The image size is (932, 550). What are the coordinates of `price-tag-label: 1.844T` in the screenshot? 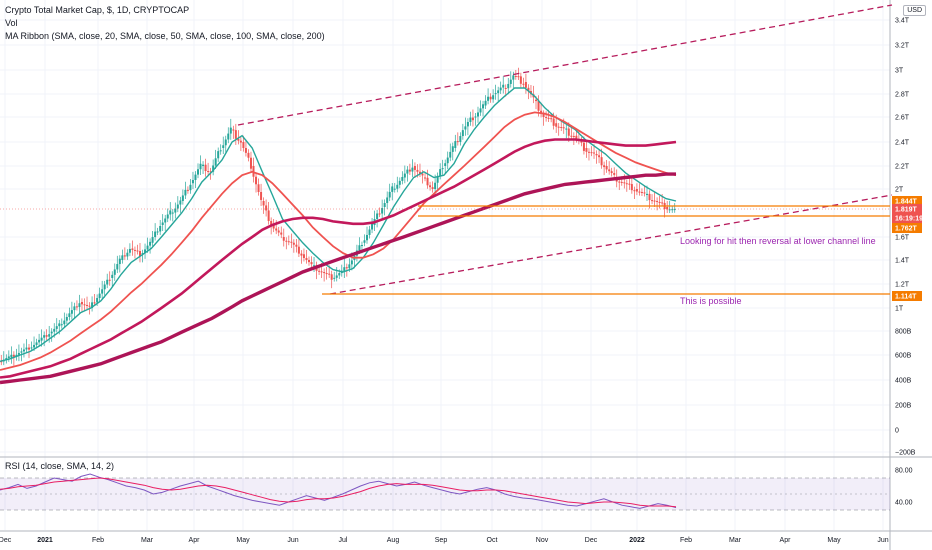 It's located at (906, 202).